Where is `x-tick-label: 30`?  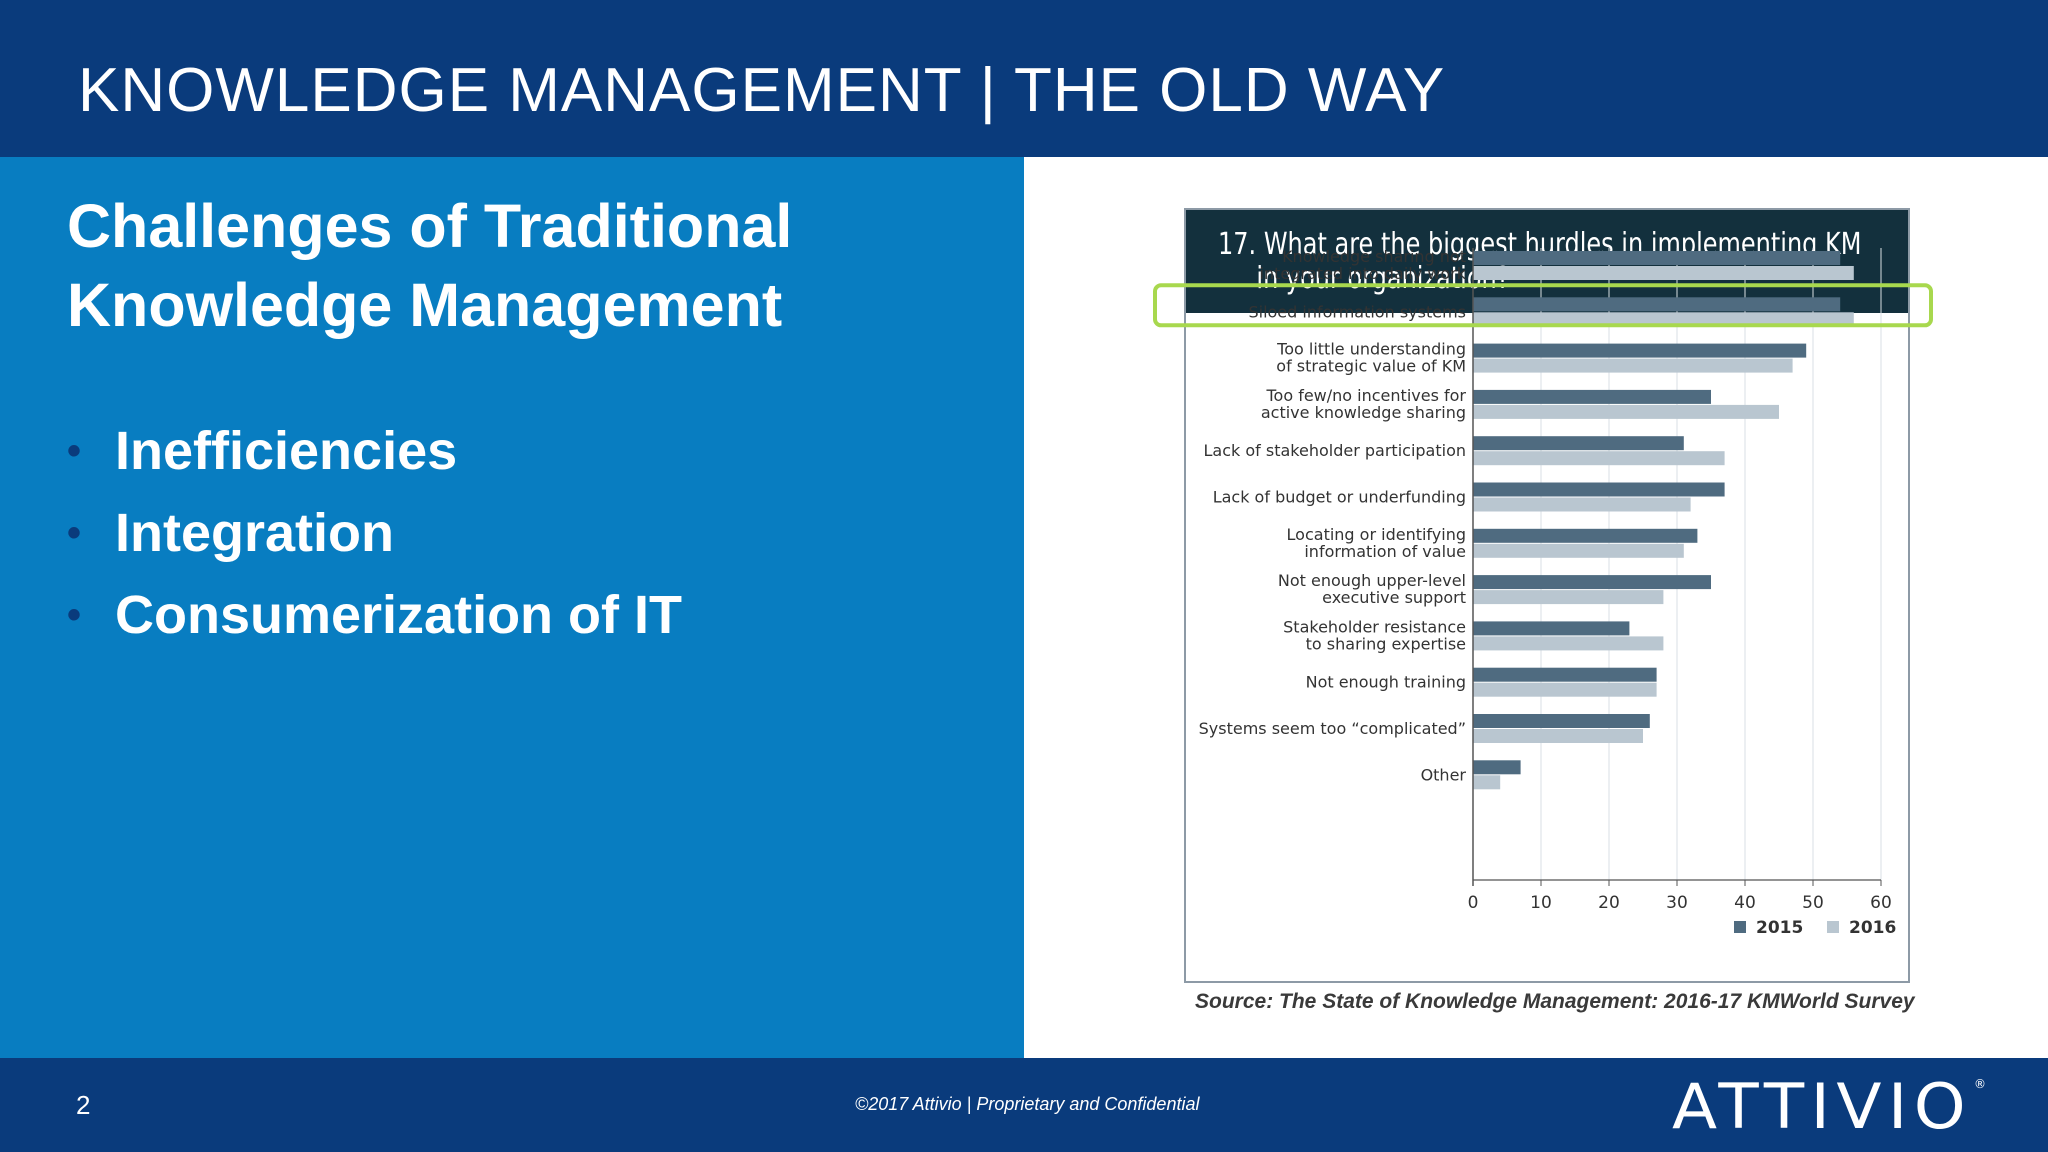 x-tick-label: 30 is located at coordinates (1677, 903).